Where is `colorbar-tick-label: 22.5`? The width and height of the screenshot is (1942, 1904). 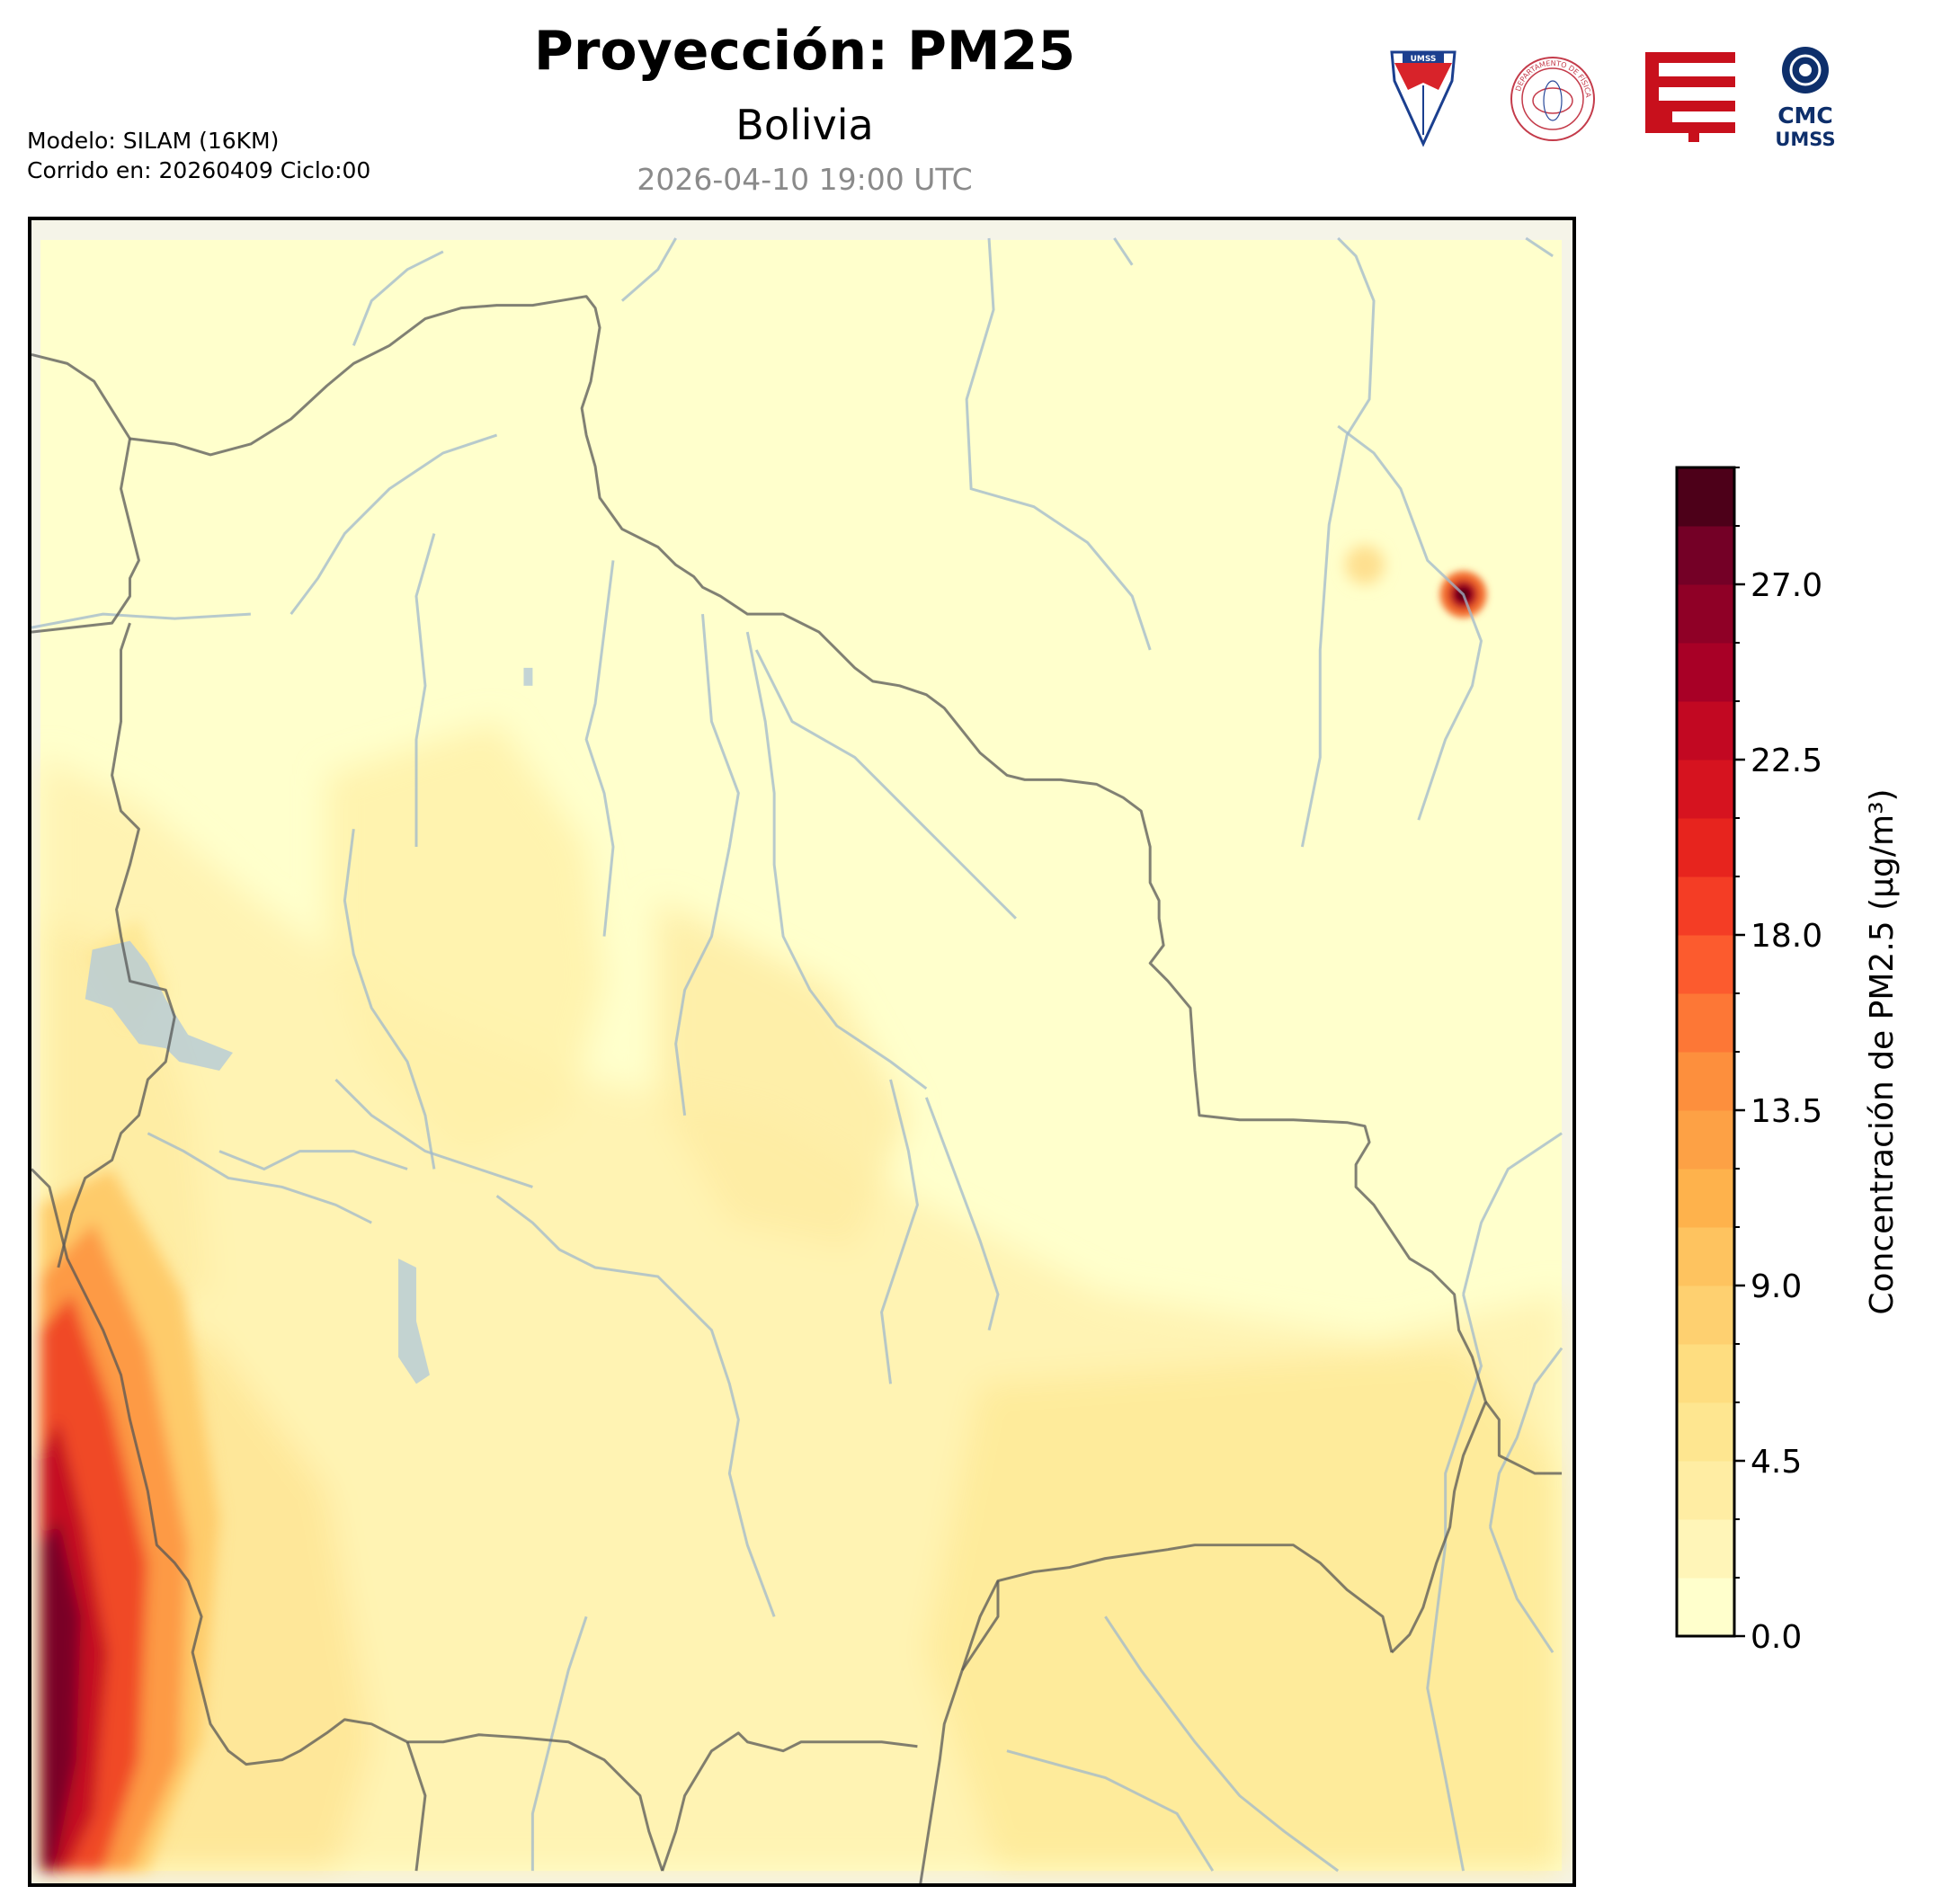
colorbar-tick-label: 22.5 is located at coordinates (1786, 761).